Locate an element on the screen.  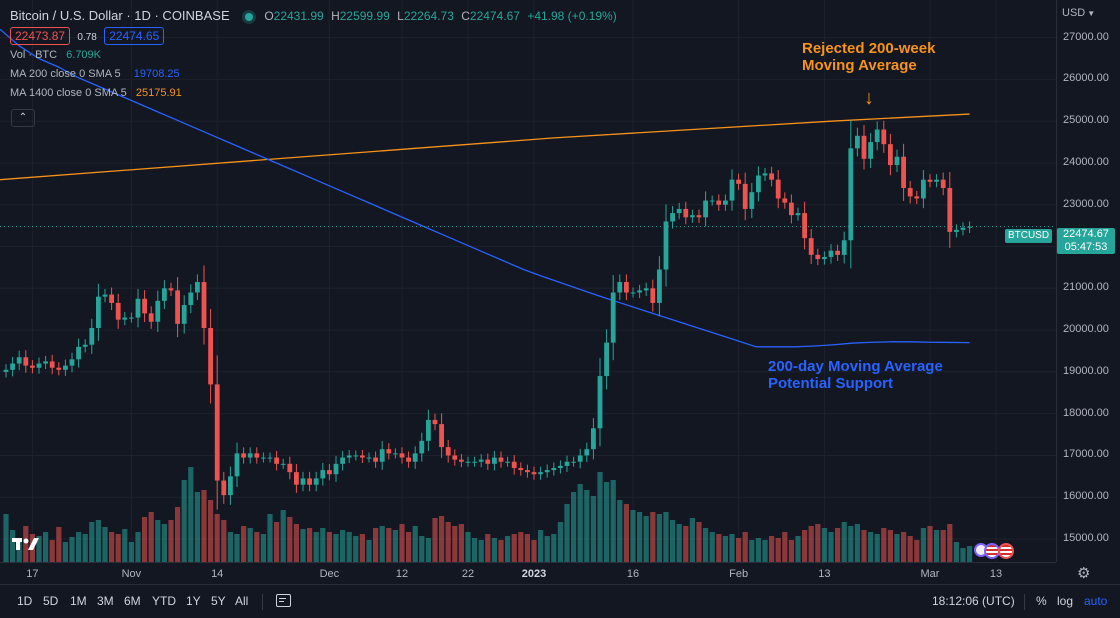
ma200-value: 19708.25 is located at coordinates (156, 74).